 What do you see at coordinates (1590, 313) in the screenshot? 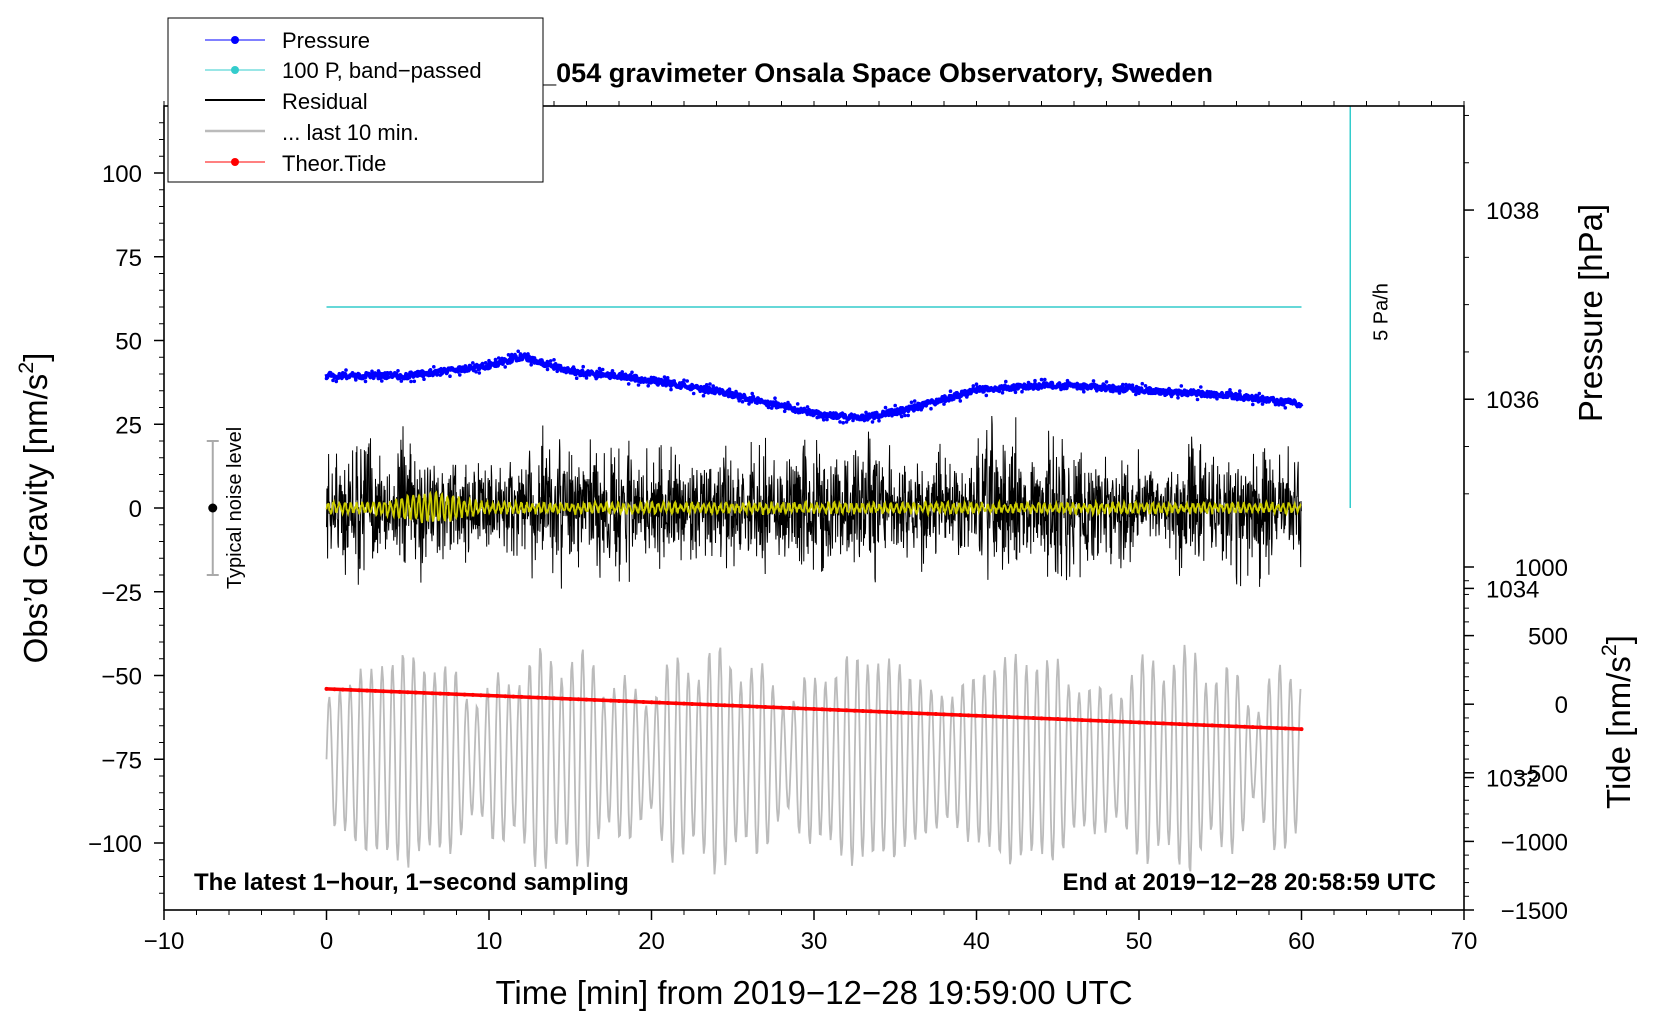
I see `svg-text: Pressure [hPa]` at bounding box center [1590, 313].